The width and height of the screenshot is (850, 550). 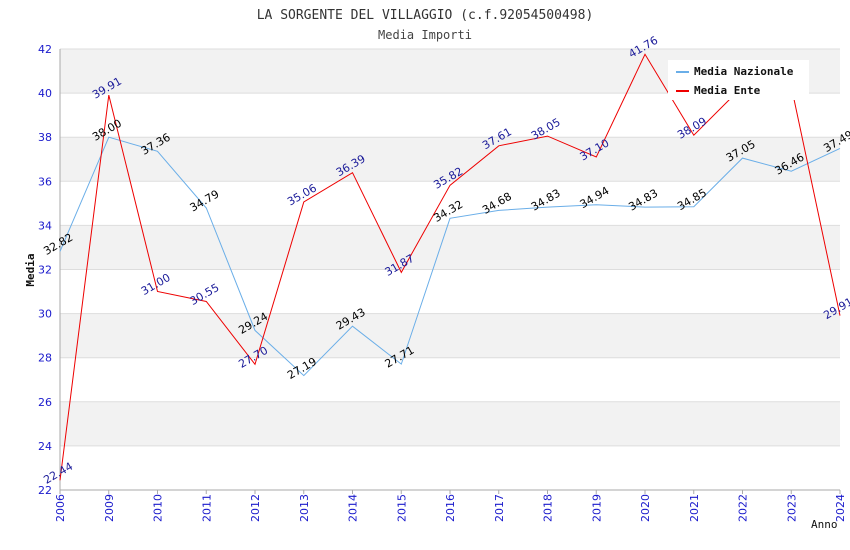 What do you see at coordinates (158, 508) in the screenshot?
I see `x-tick-label: 2010` at bounding box center [158, 508].